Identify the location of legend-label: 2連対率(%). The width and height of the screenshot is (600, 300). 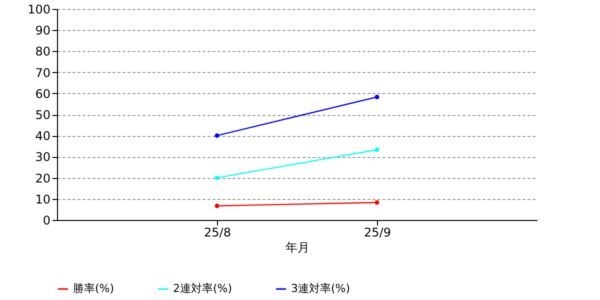
(202, 288).